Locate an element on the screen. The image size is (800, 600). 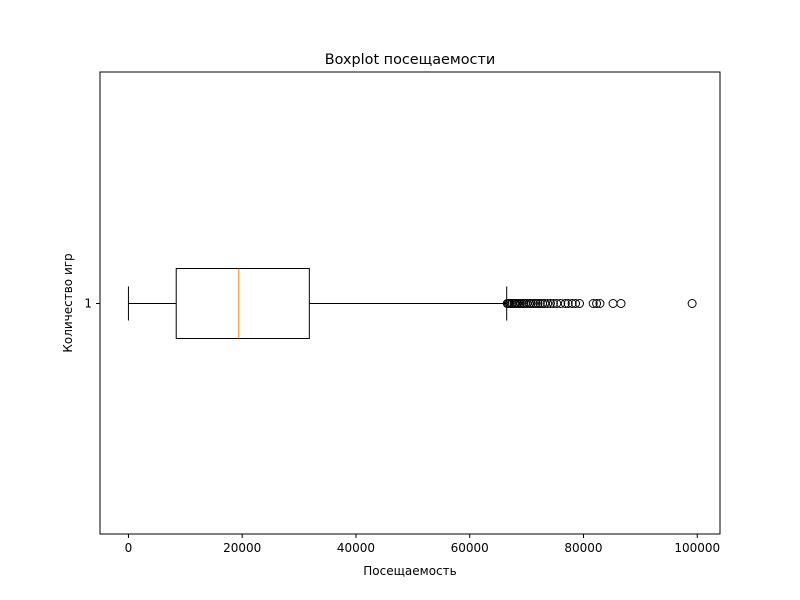
x-tick-label: 40000 is located at coordinates (356, 548).